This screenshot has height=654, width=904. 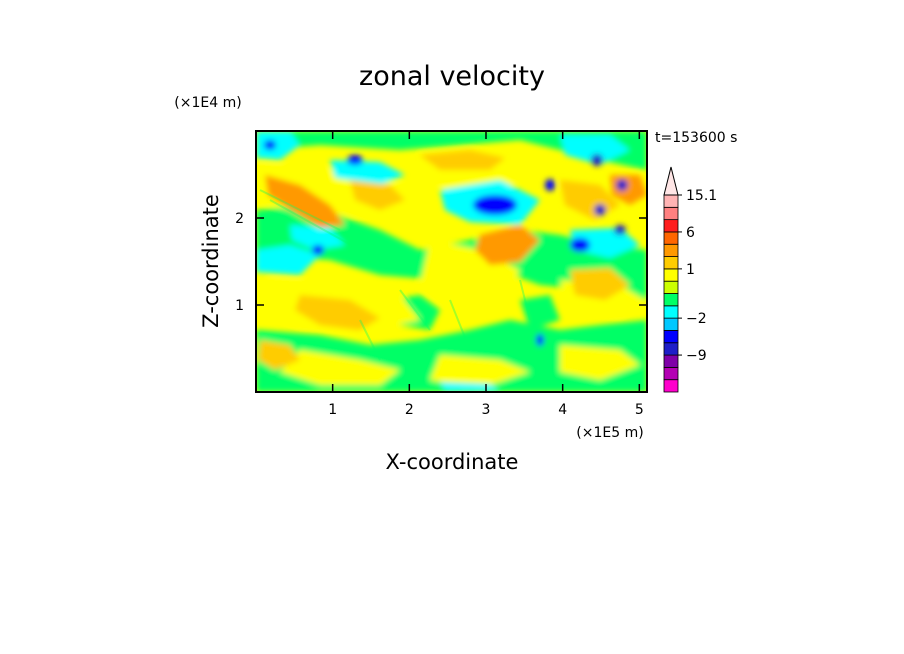 What do you see at coordinates (696, 356) in the screenshot?
I see `colorbar-tick-label: −9` at bounding box center [696, 356].